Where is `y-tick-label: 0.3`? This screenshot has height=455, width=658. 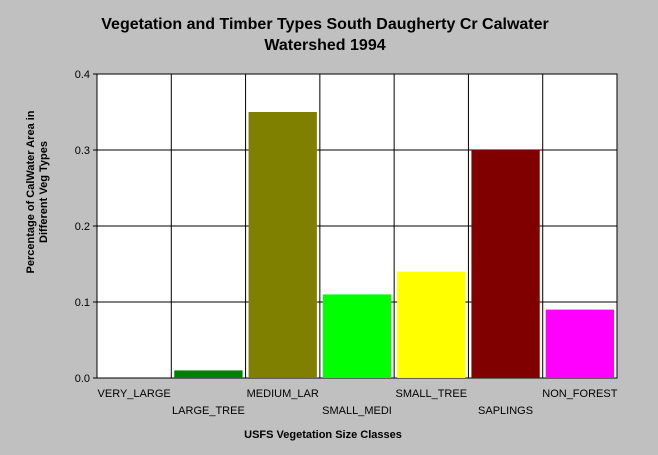
y-tick-label: 0.3 is located at coordinates (82, 151).